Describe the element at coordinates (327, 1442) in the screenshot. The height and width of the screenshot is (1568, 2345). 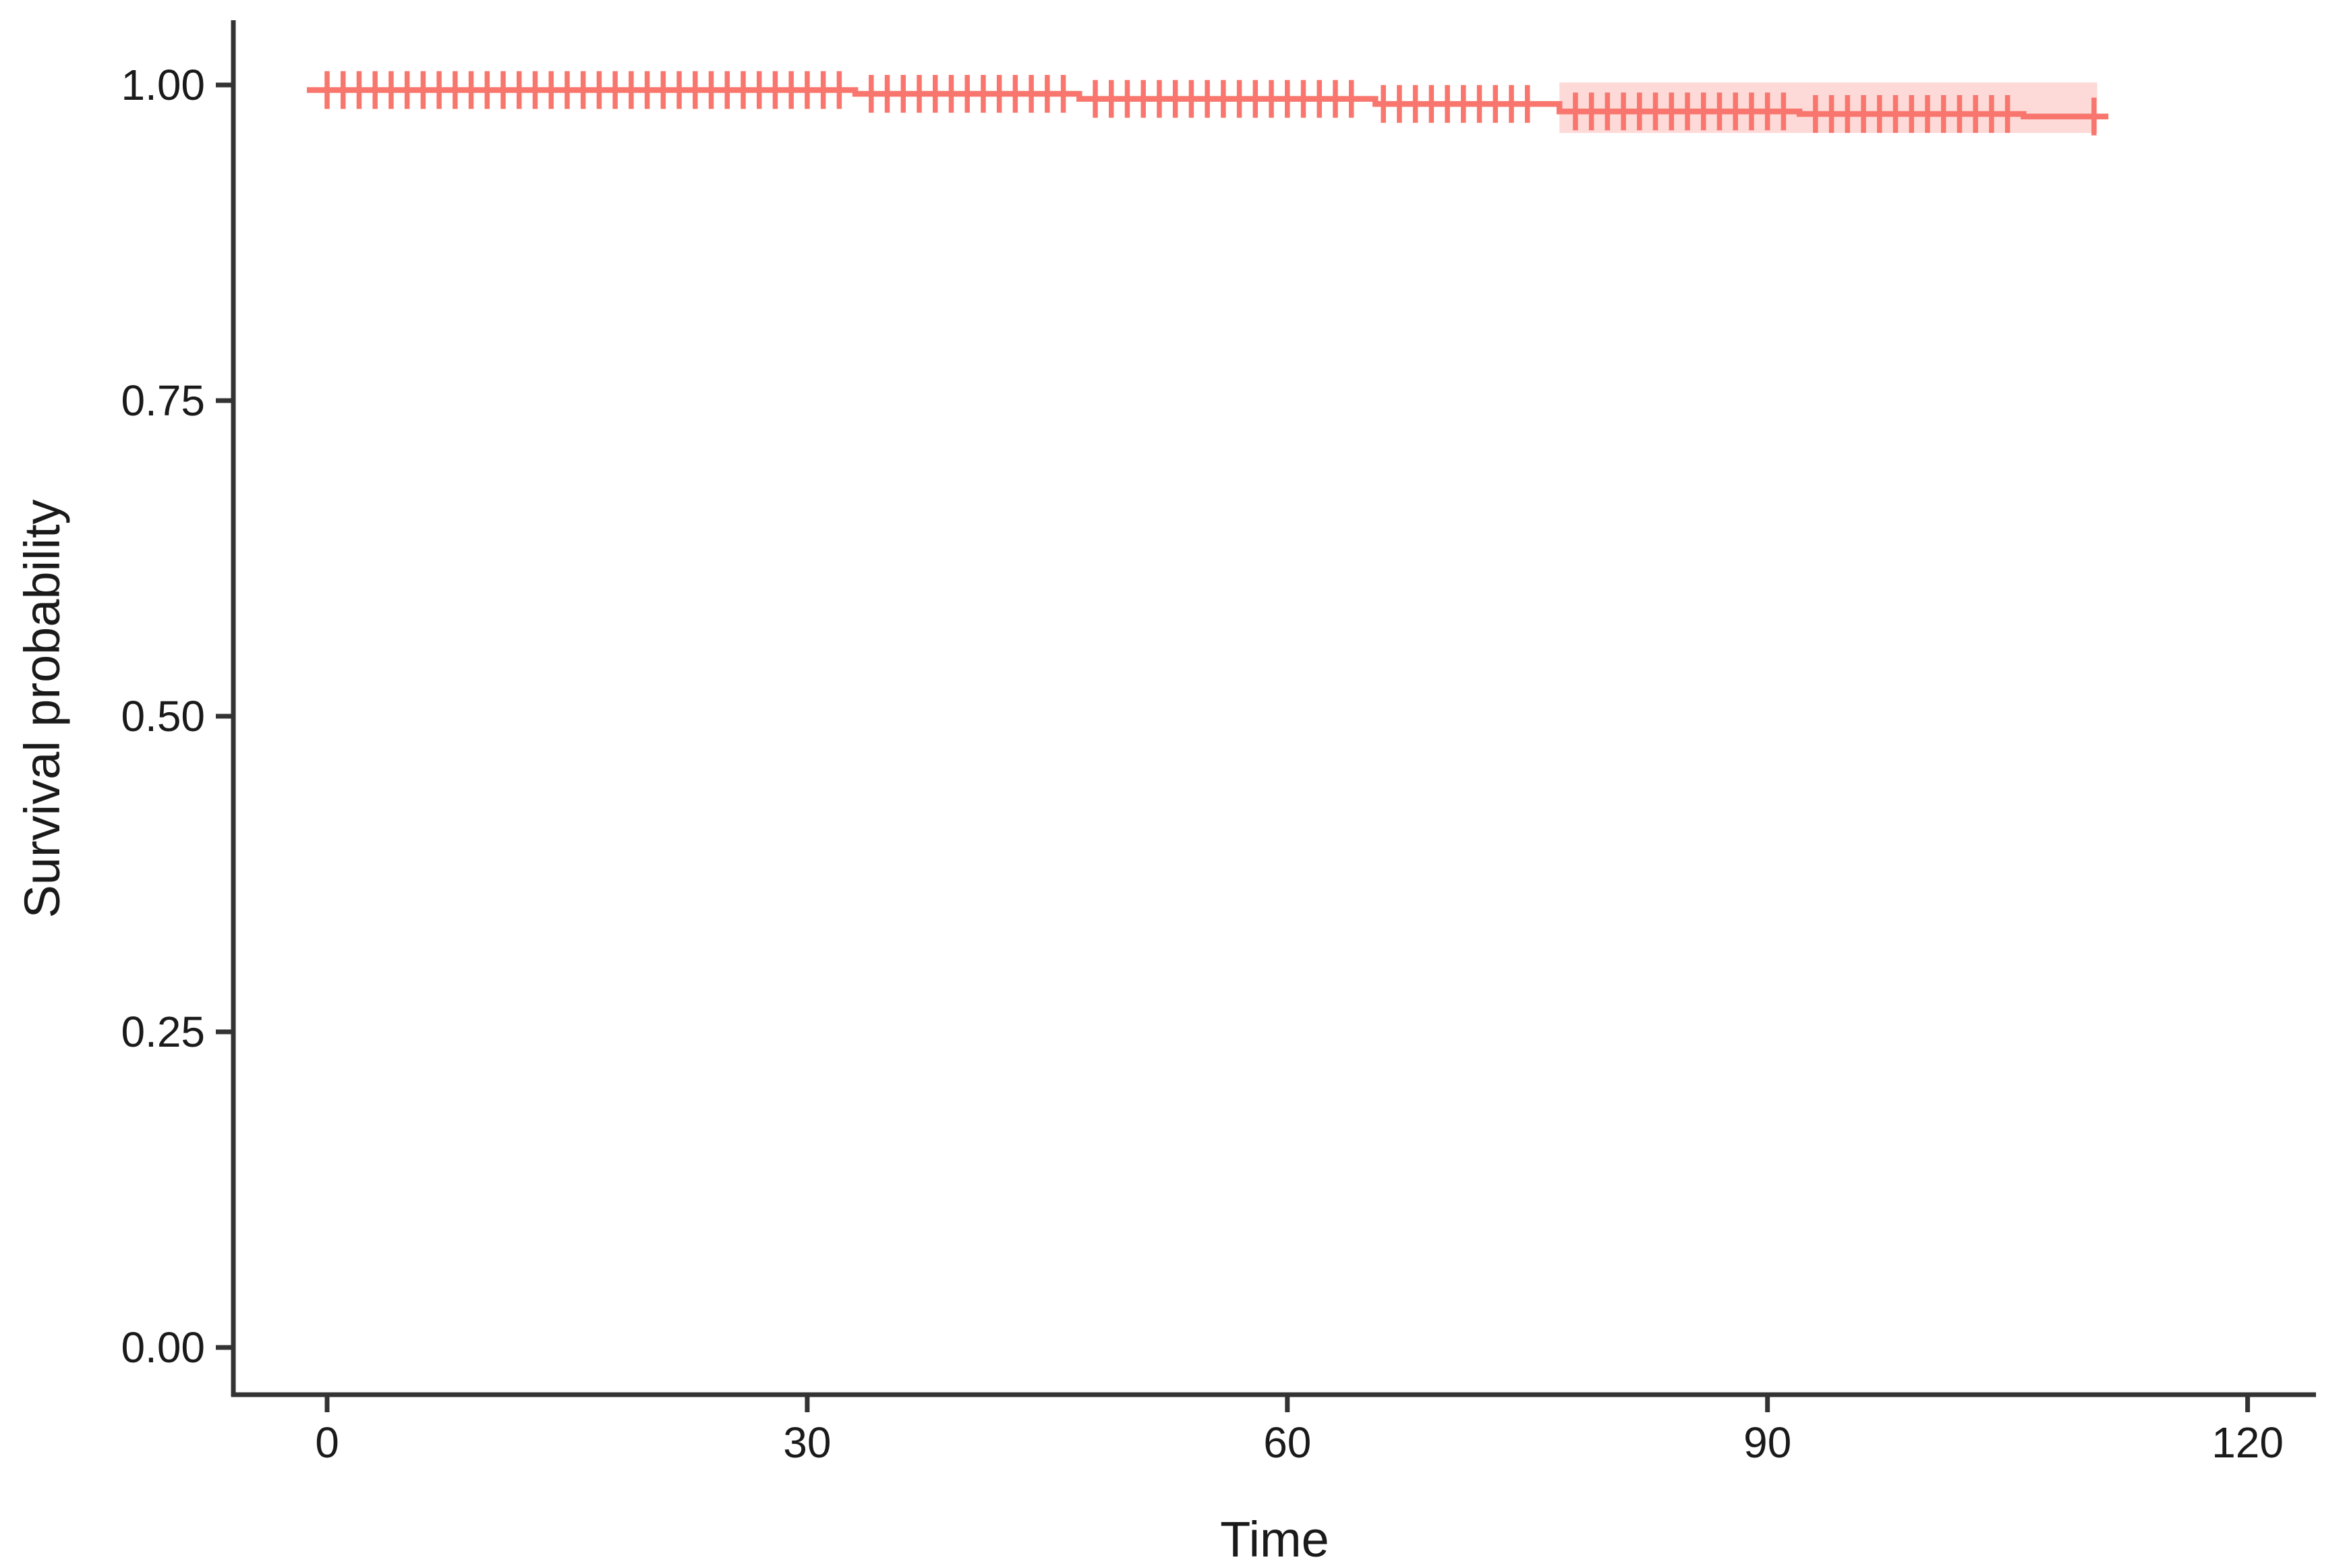
I see `x-tick-label: 0` at that location.